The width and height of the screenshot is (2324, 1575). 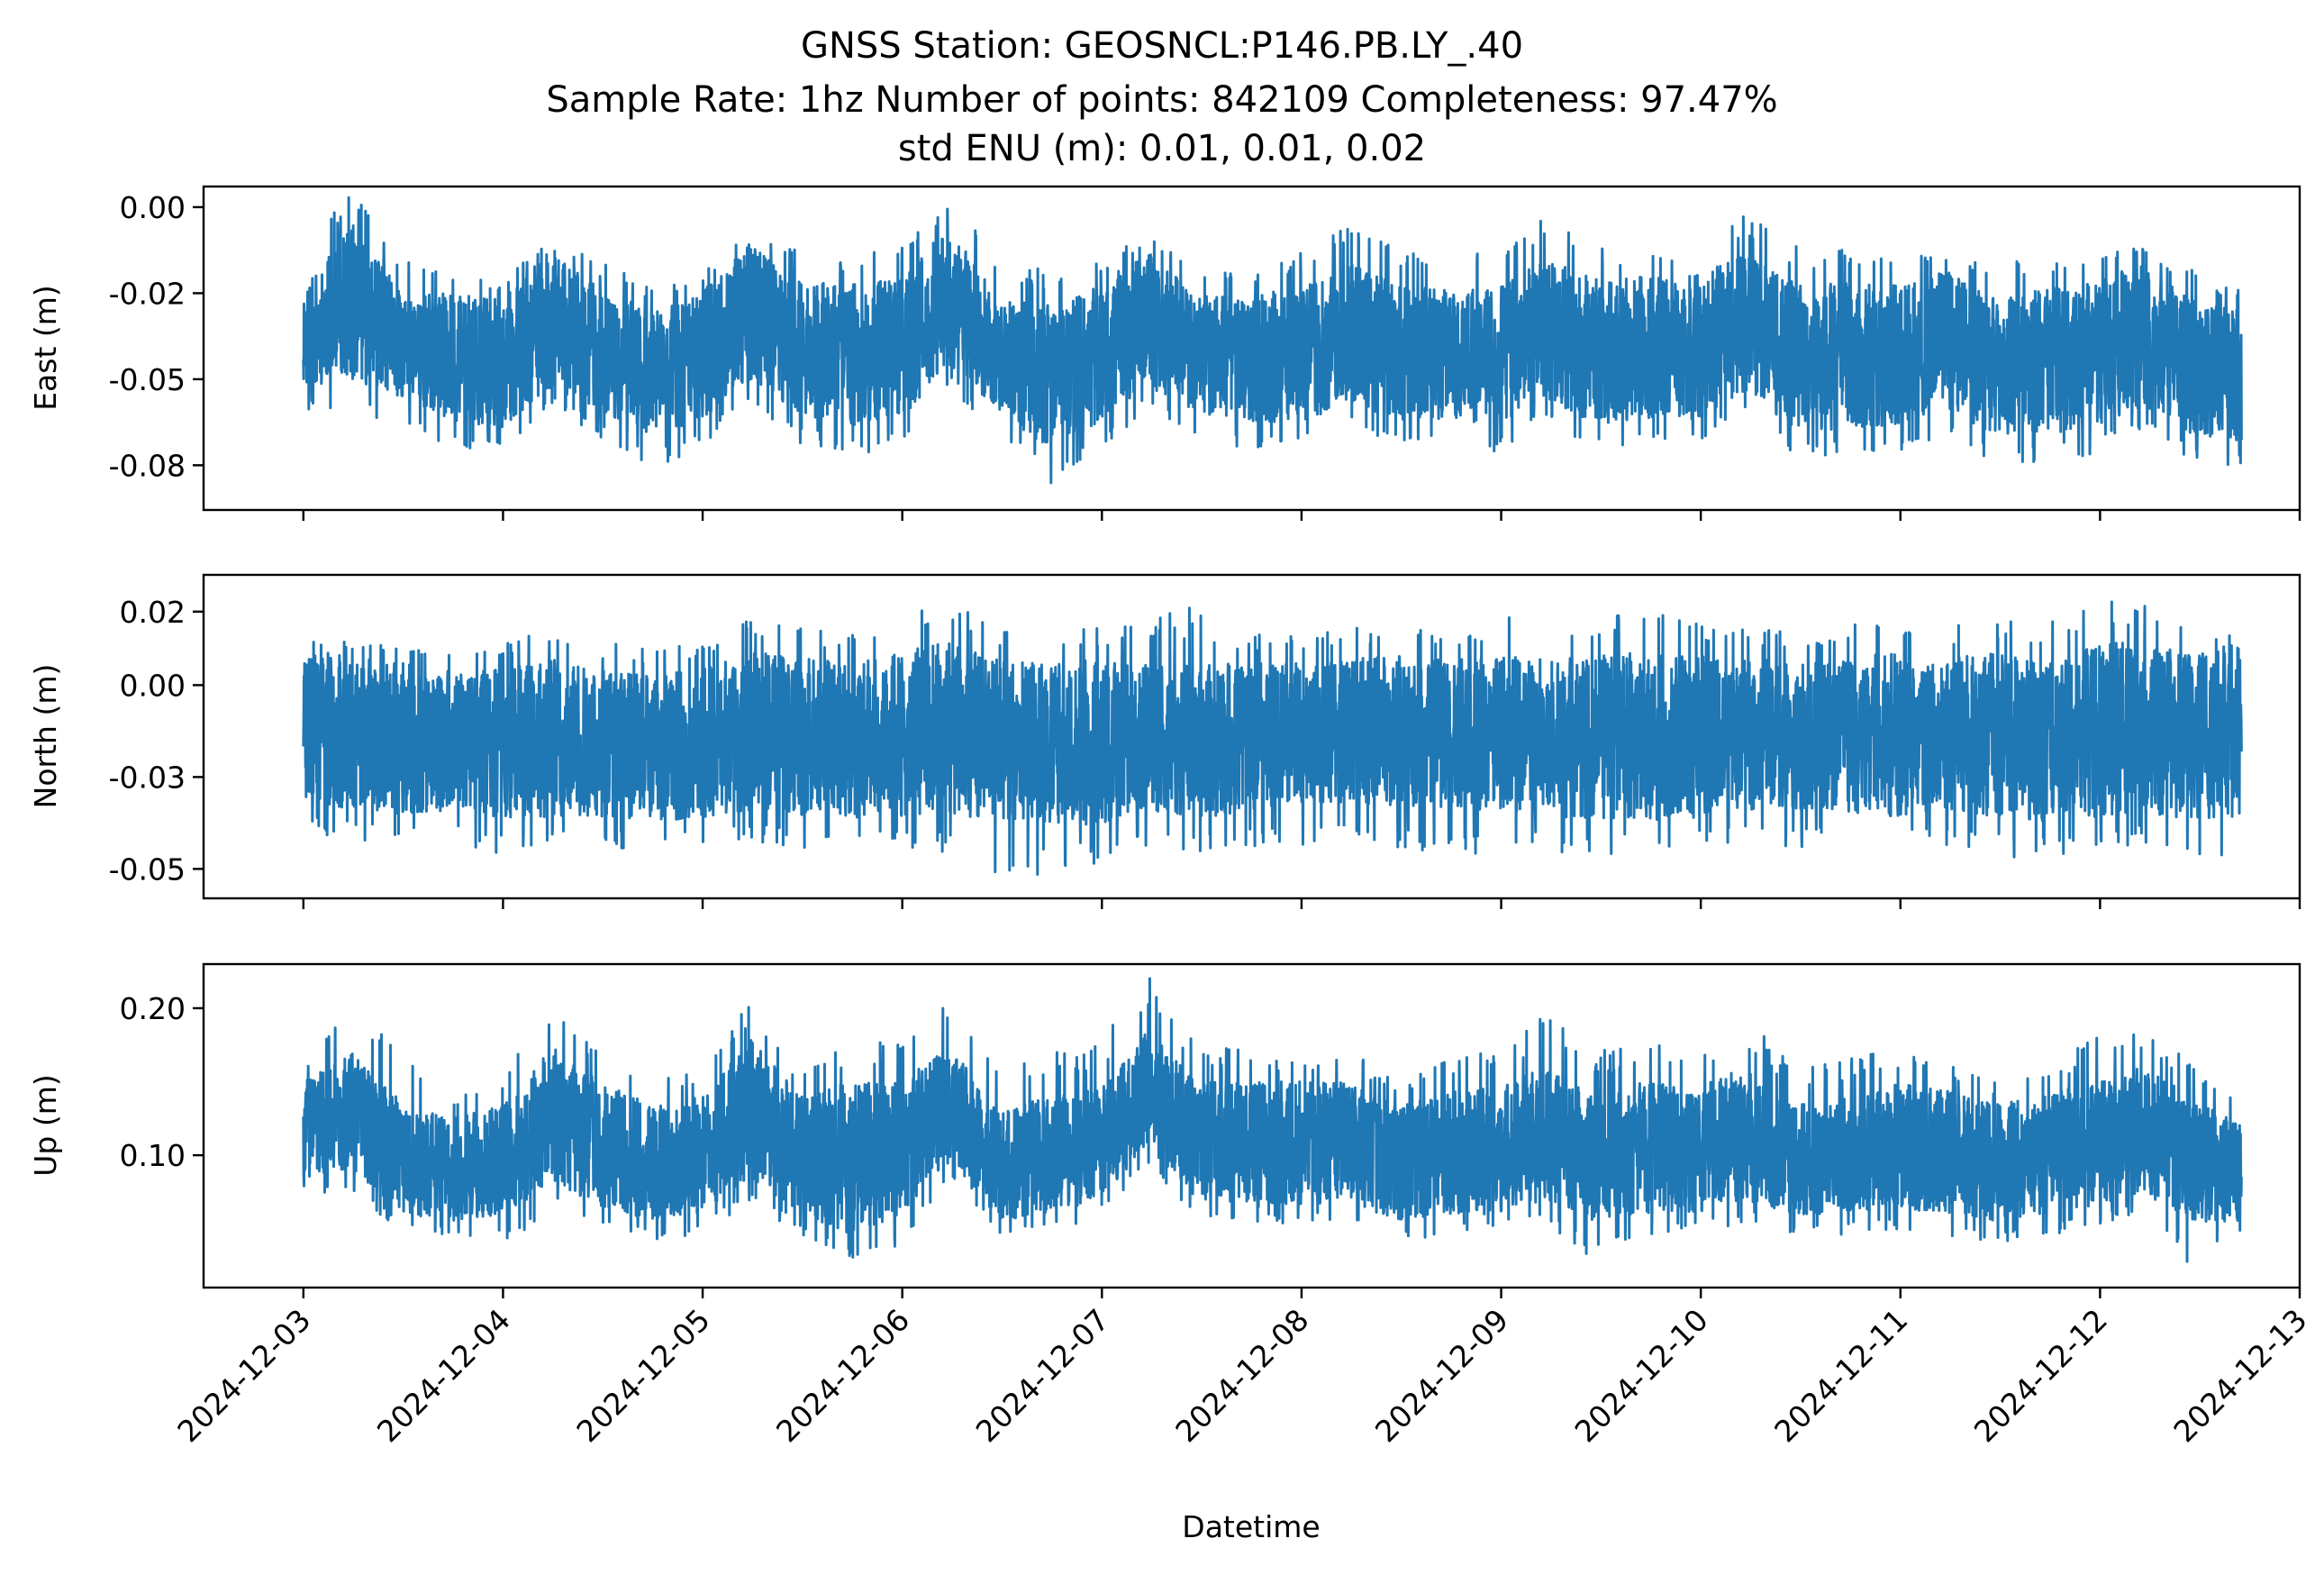 What do you see at coordinates (153, 612) in the screenshot?
I see `north-y-tick-label: 0.02` at bounding box center [153, 612].